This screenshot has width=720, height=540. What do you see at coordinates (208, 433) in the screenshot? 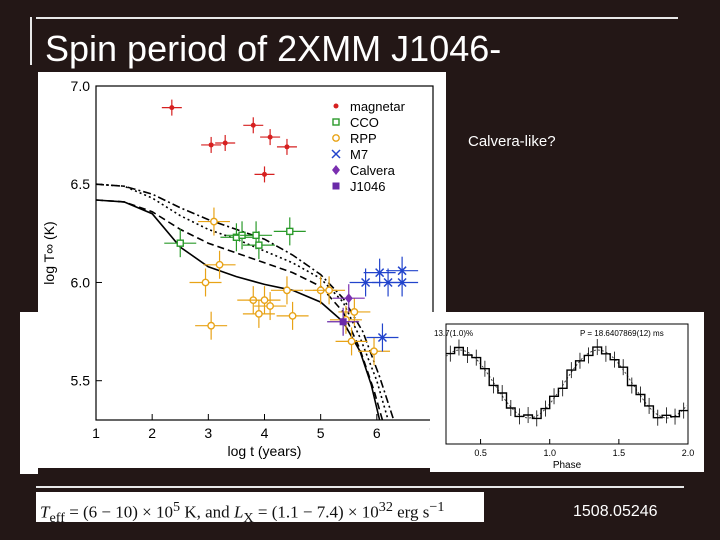
I see `x-tick-label: 3` at bounding box center [208, 433].